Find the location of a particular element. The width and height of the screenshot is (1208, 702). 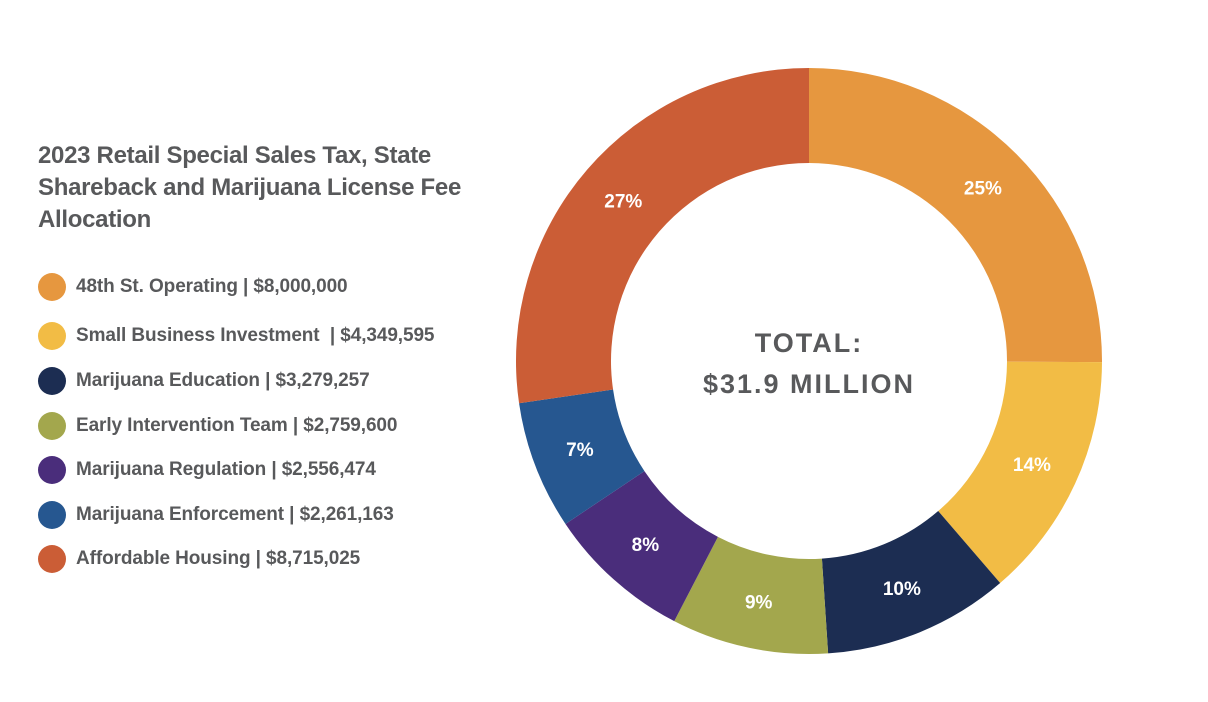

legend-item-marijuana-education: Marijuana Education | $3,279,257 is located at coordinates (204, 381).